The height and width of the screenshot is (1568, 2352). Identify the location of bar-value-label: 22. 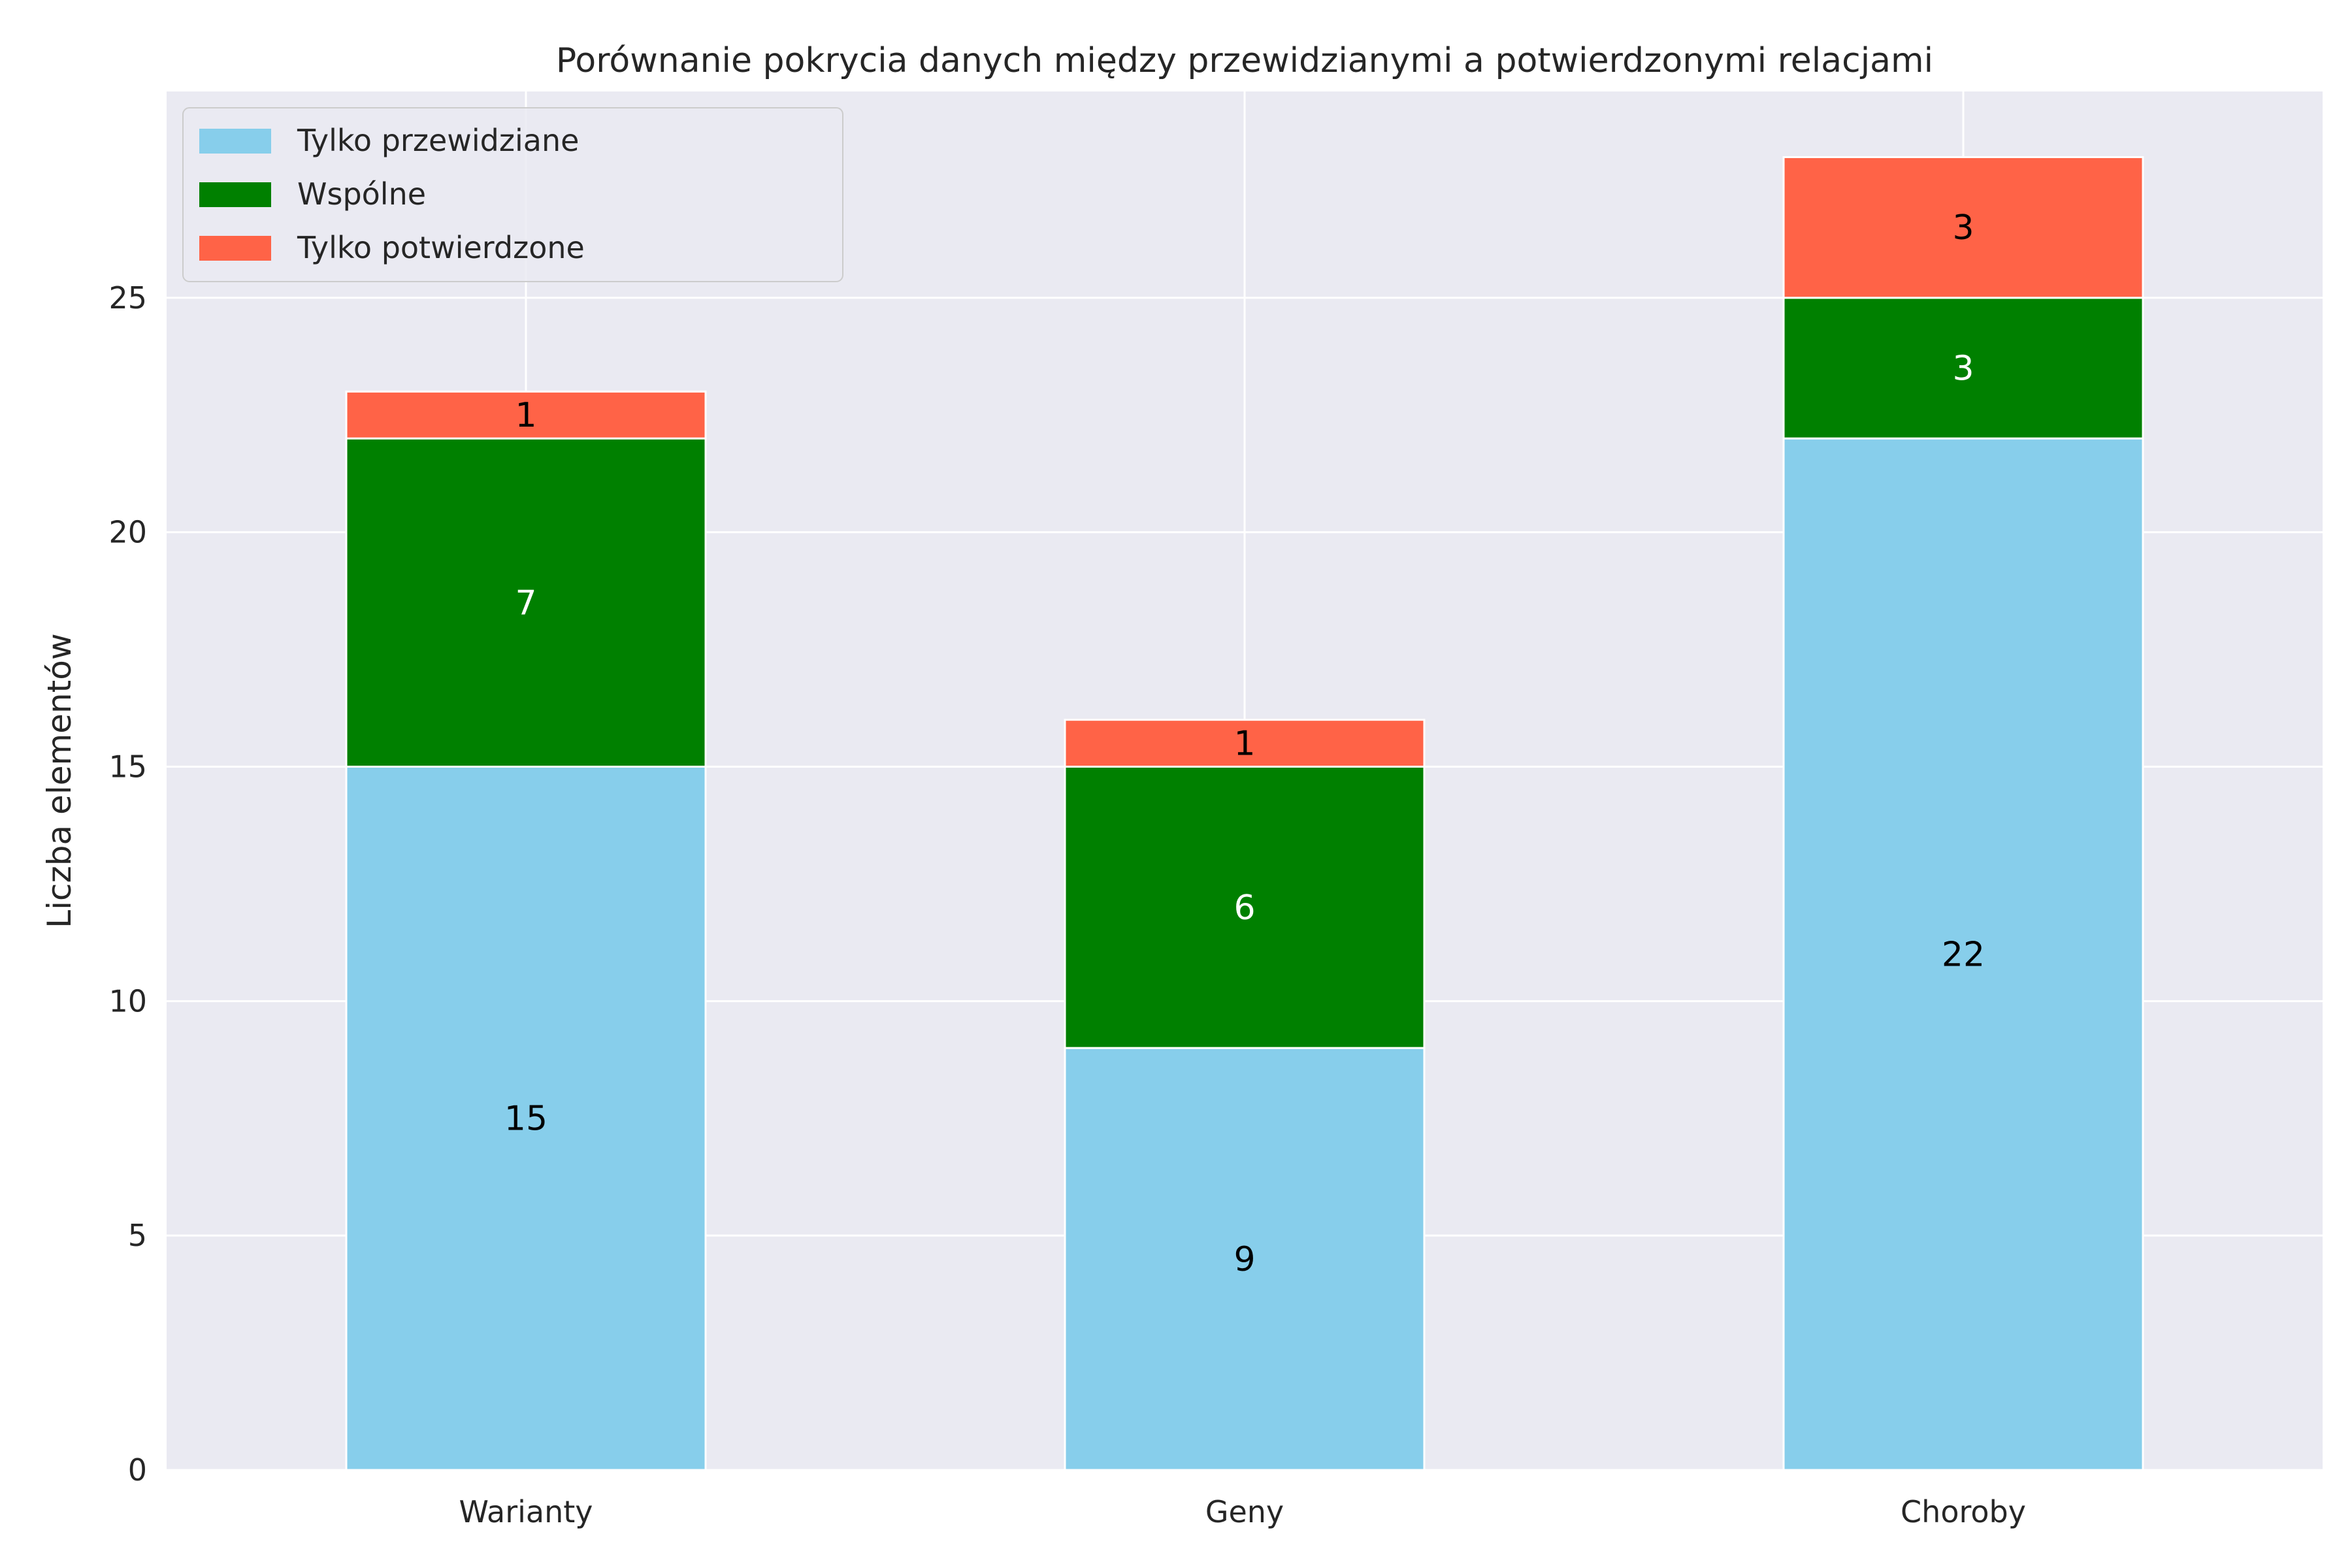
(1963, 955).